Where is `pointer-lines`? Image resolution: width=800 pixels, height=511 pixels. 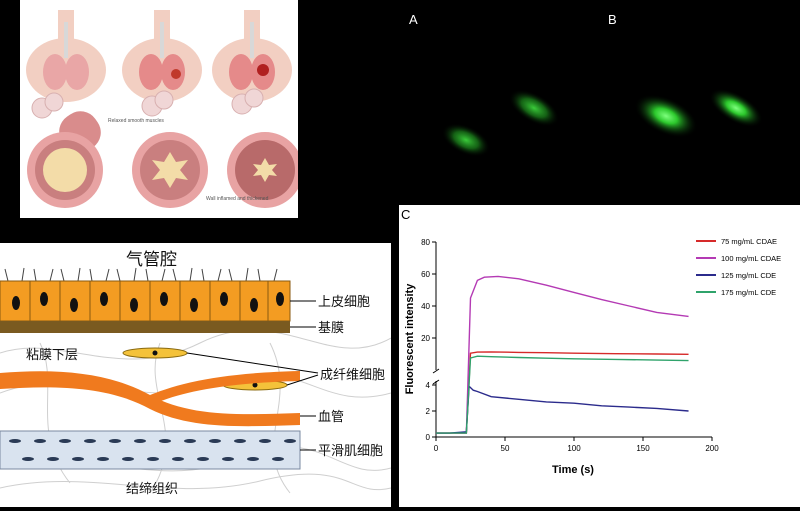 pointer-lines is located at coordinates (252, 375).